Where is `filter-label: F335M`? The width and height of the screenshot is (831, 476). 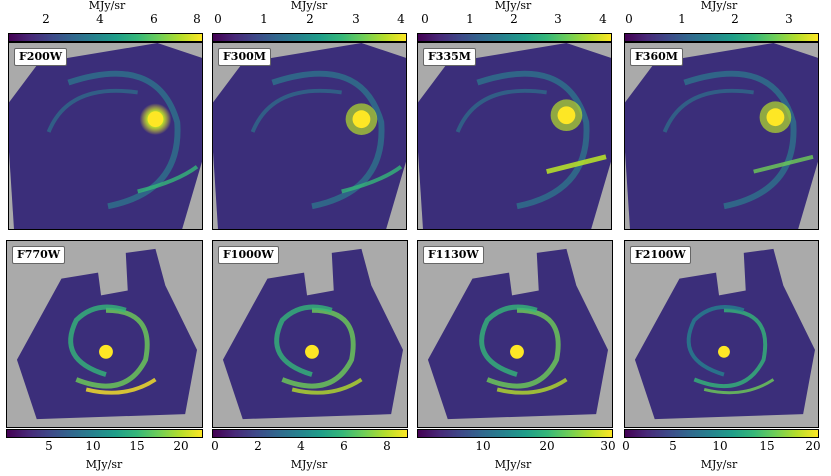
filter-label: F335M is located at coordinates (449, 57).